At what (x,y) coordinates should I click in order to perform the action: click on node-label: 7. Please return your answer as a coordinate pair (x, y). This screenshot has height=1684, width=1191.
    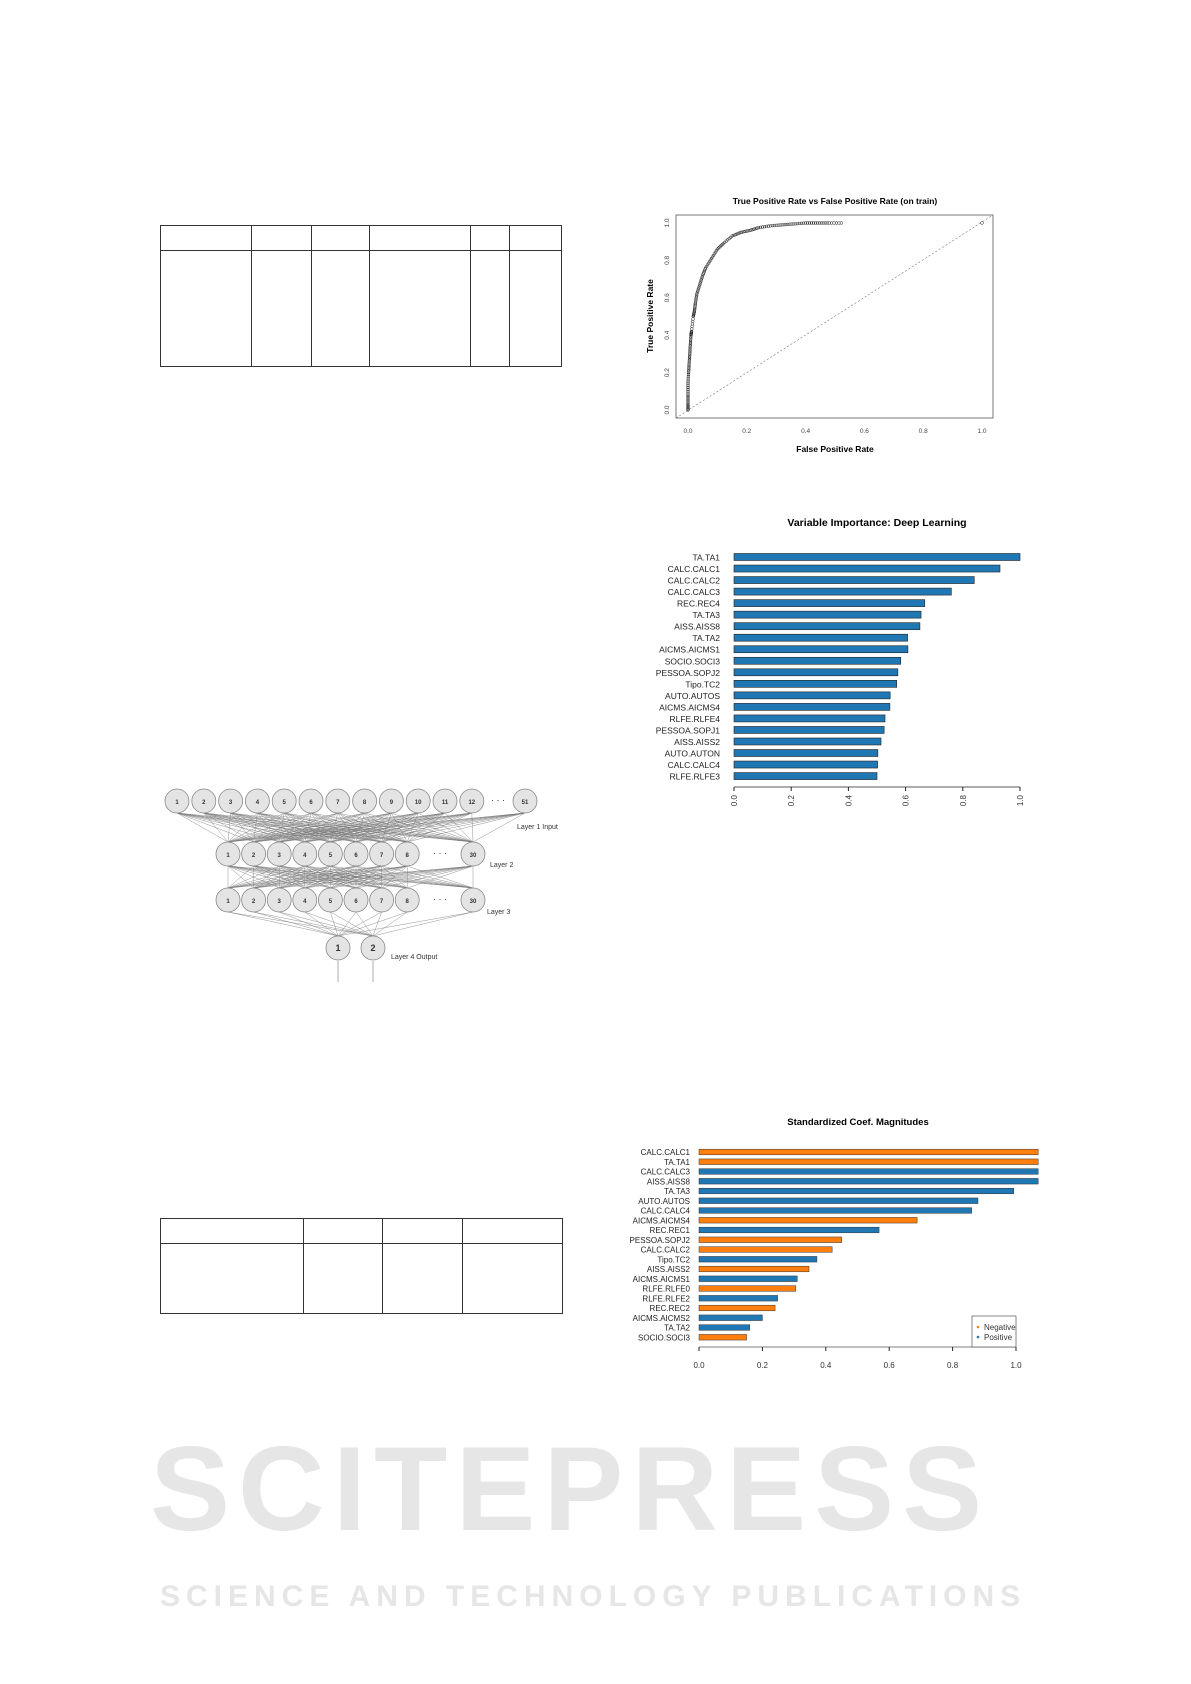
    Looking at the image, I should click on (382, 902).